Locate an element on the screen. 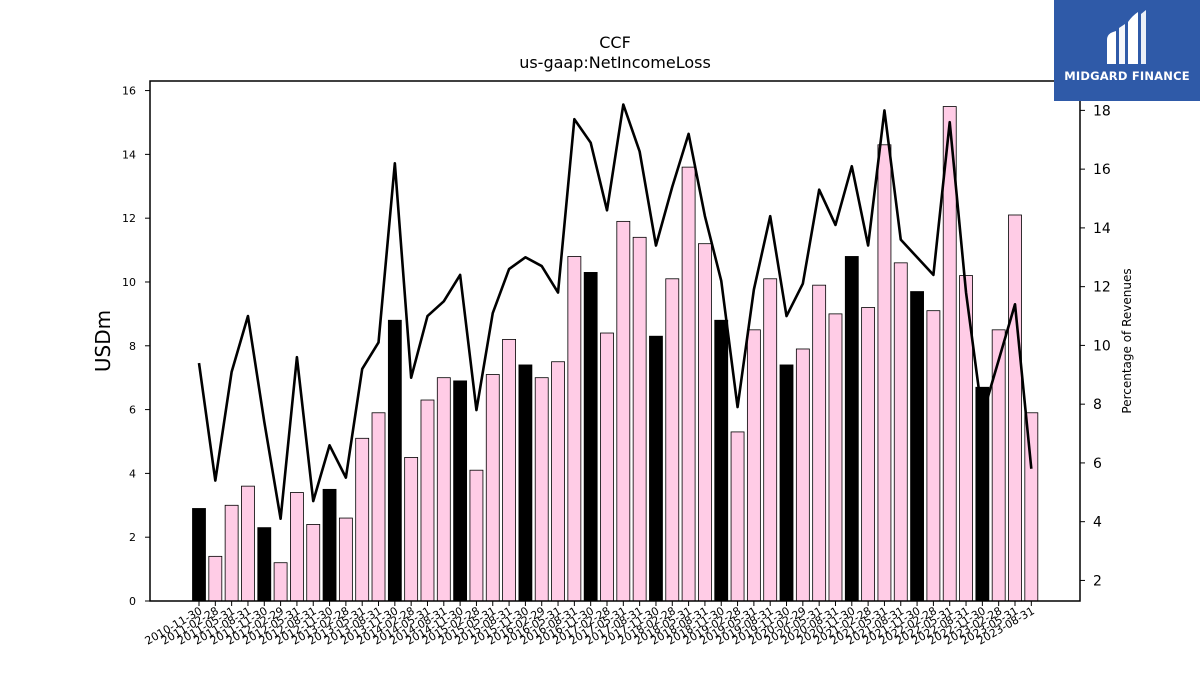  y-tick-label: 12 is located at coordinates (129, 218).